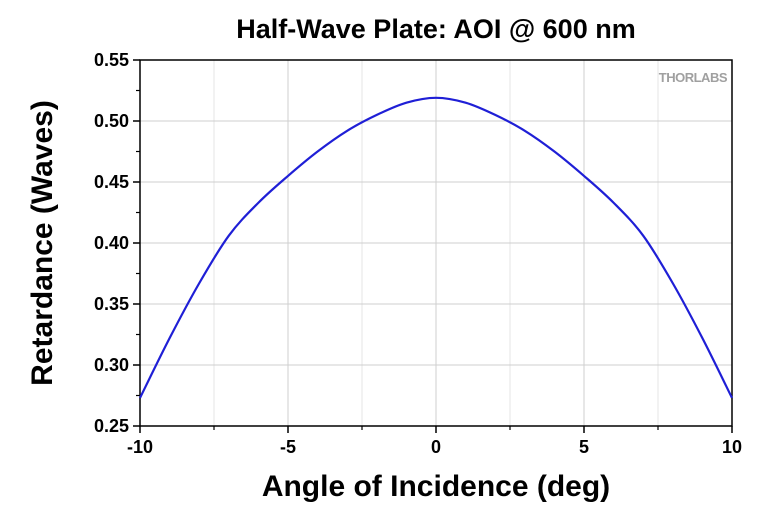 This screenshot has height=516, width=780. I want to click on y-tick-label: 0.50, so click(111, 121).